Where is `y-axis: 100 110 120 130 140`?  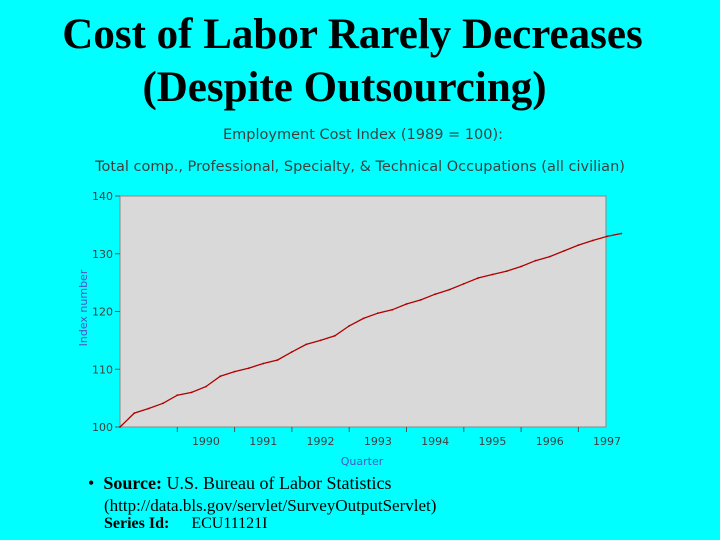 y-axis: 100 110 120 130 140 is located at coordinates (106, 312).